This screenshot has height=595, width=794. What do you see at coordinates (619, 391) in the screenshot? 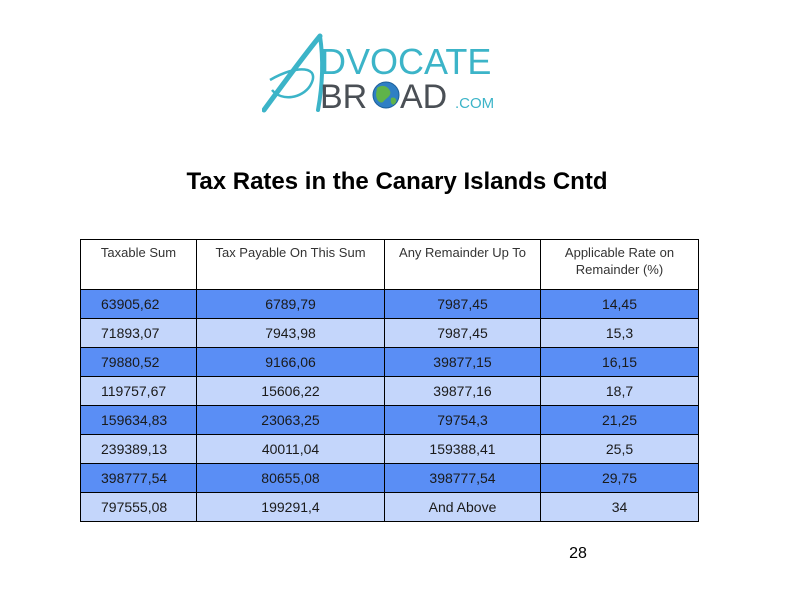
I see `cell-rate: 18,7` at bounding box center [619, 391].